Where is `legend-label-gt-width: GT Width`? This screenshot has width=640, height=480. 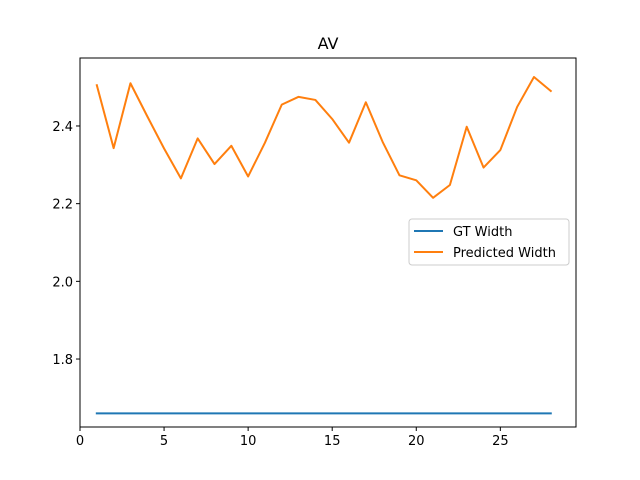 legend-label-gt-width: GT Width is located at coordinates (482, 232).